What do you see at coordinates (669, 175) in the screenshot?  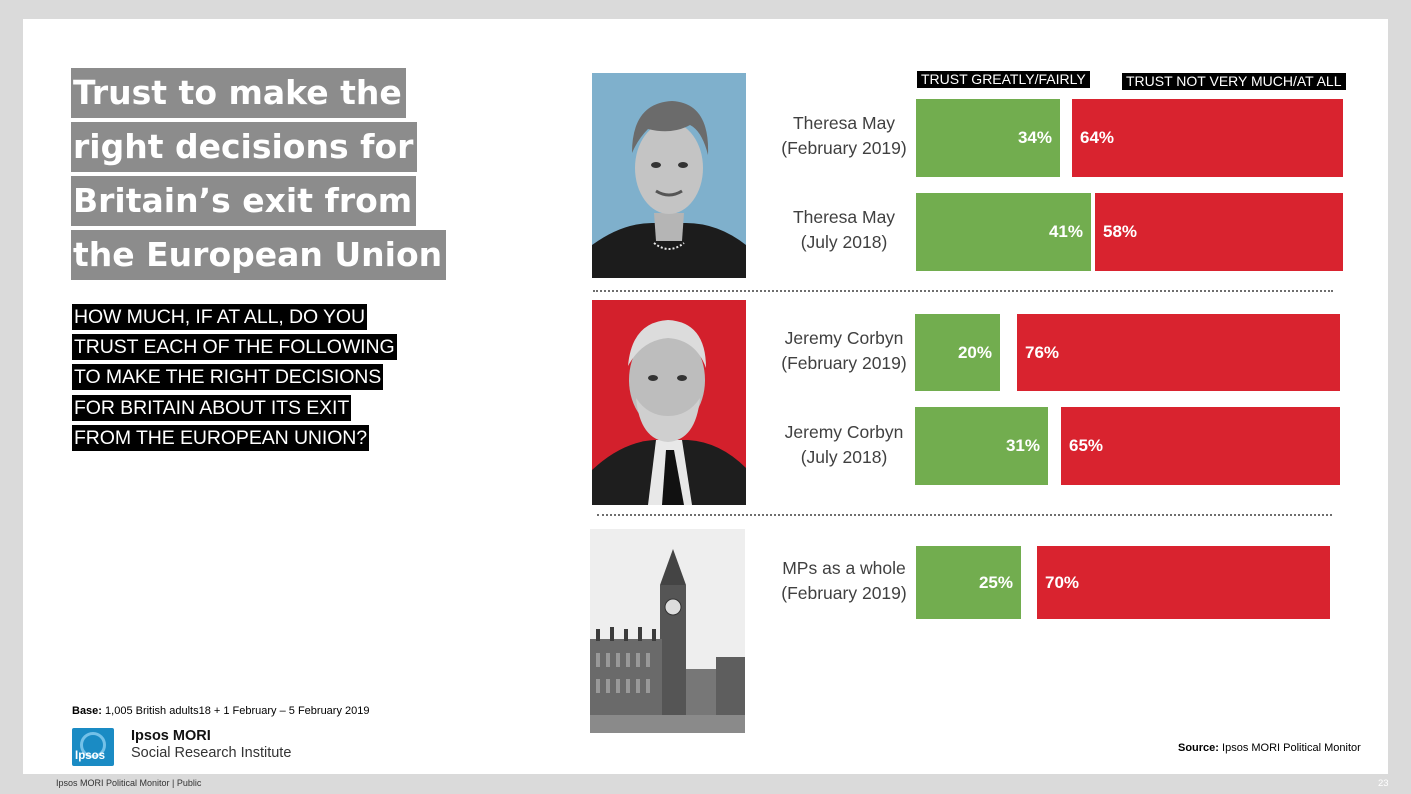 I see `theresa-may-photo` at bounding box center [669, 175].